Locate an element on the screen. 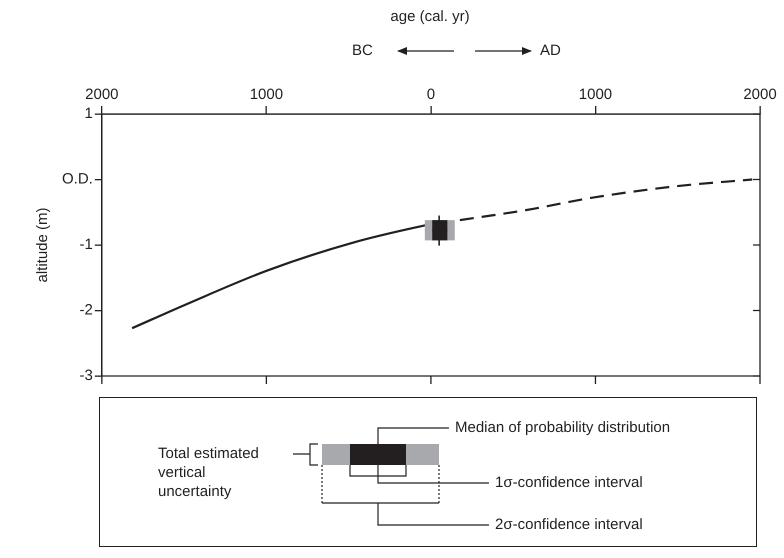 The image size is (784, 558). y-tick-label: 1 is located at coordinates (88, 113).